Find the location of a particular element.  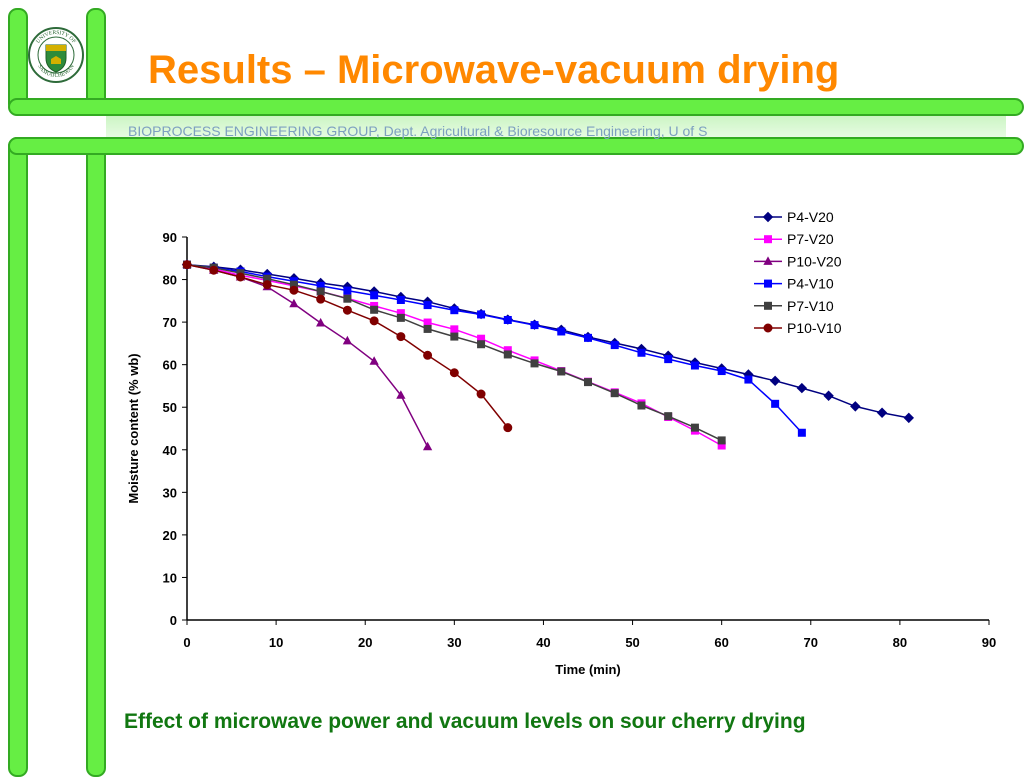

series-p7-v10 is located at coordinates (454, 352).